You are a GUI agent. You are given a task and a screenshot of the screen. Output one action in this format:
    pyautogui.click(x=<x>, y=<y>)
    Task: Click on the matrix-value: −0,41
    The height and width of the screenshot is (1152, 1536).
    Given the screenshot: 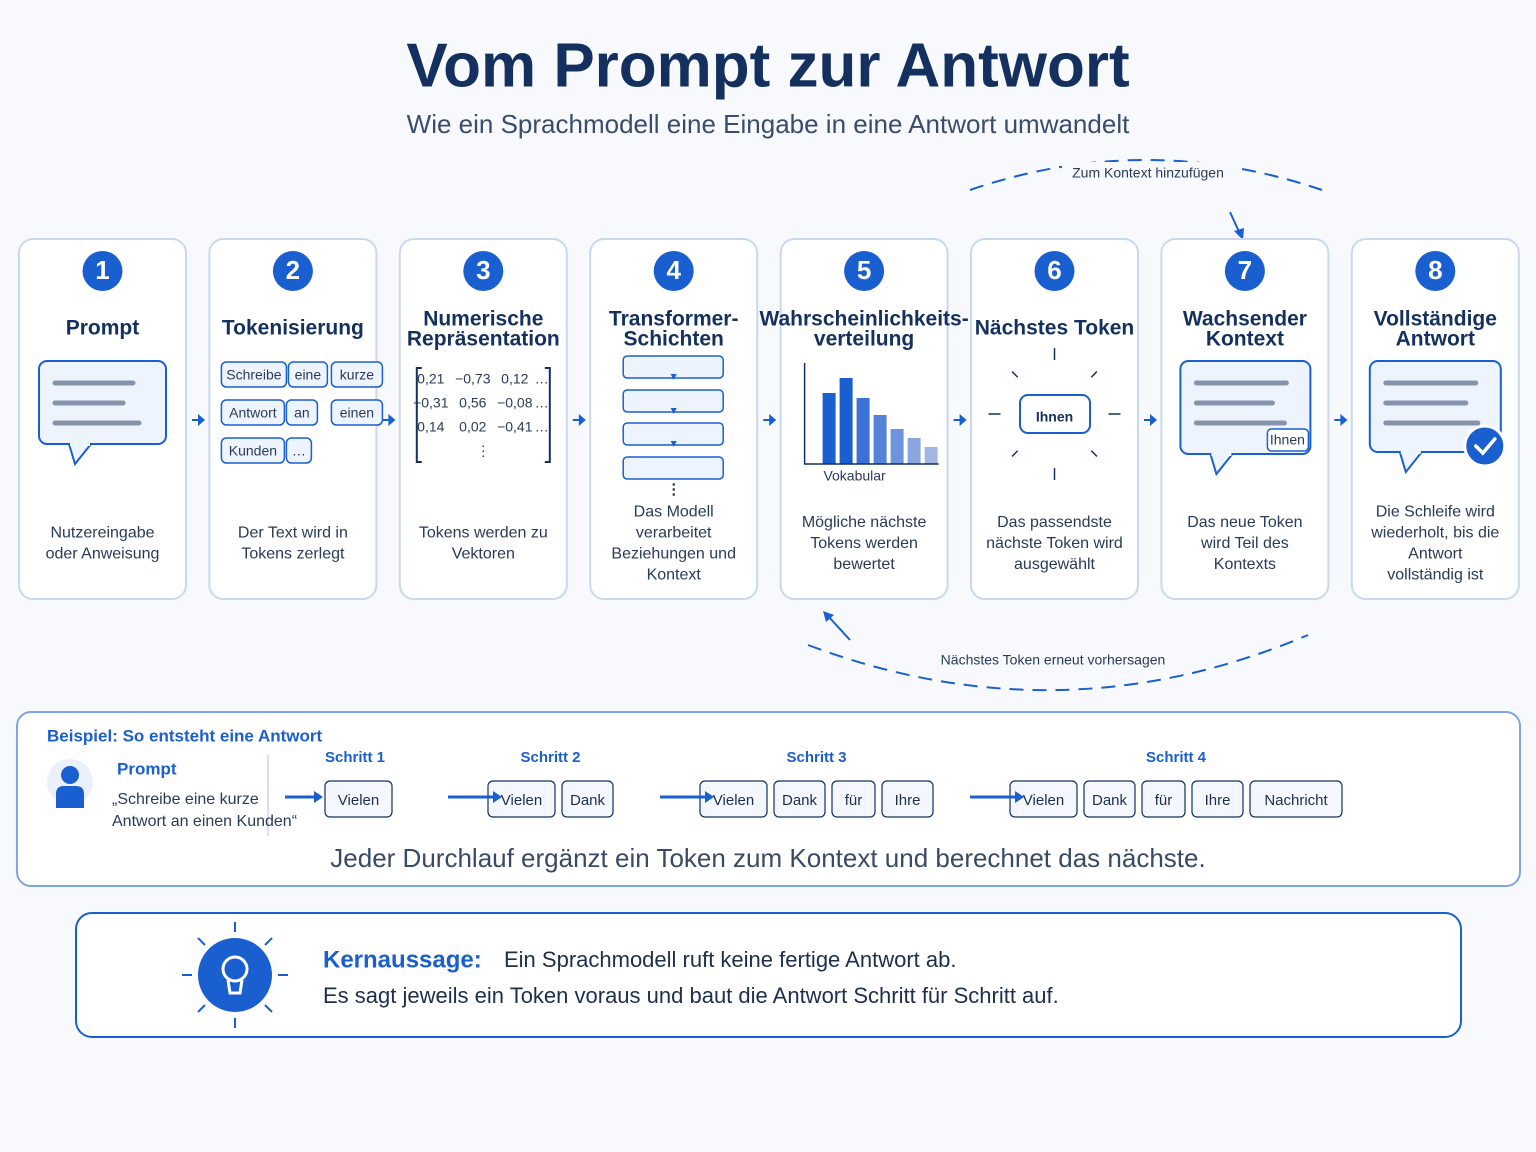 What is the action you would take?
    pyautogui.click(x=515, y=427)
    